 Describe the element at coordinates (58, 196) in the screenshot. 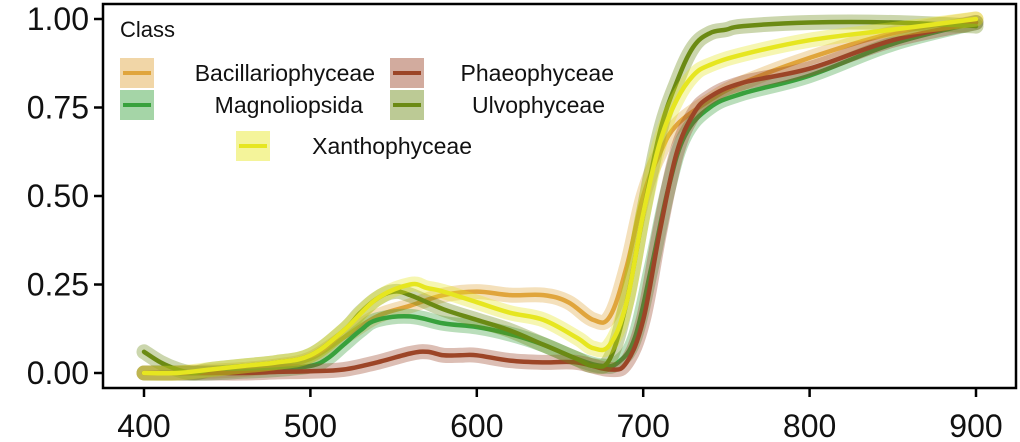

I see `y-tick-label: 0.50` at that location.